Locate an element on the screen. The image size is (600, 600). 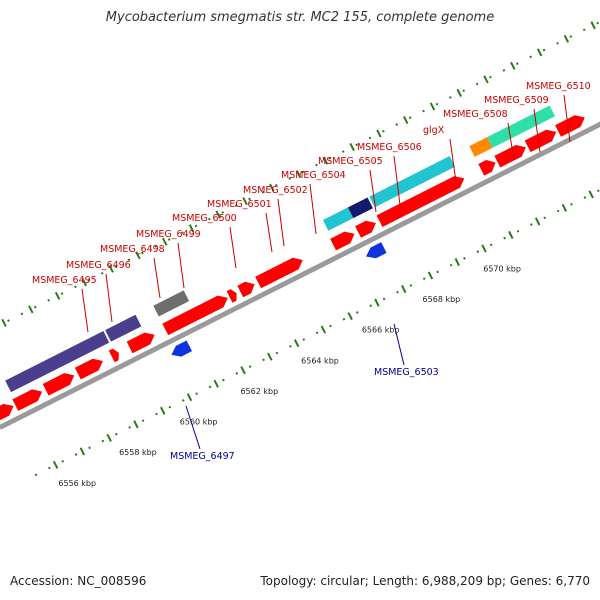
tick-label: 6560 kbp is located at coordinates (199, 422).